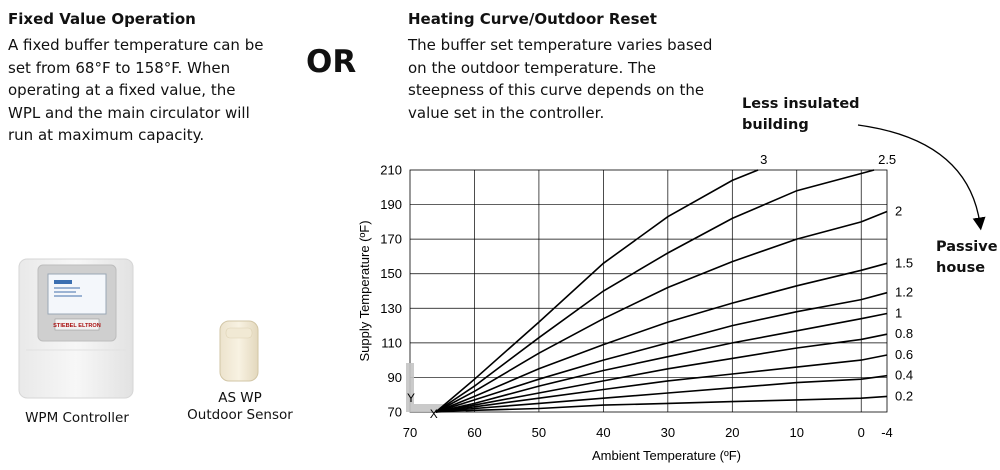 The height and width of the screenshot is (470, 1000). I want to click on description-line: on the outdoor temperature. The, so click(532, 67).